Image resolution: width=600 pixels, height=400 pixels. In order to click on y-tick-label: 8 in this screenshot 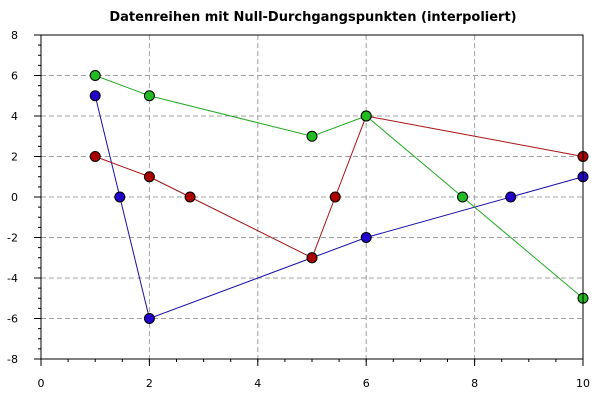, I will do `click(14, 35)`.